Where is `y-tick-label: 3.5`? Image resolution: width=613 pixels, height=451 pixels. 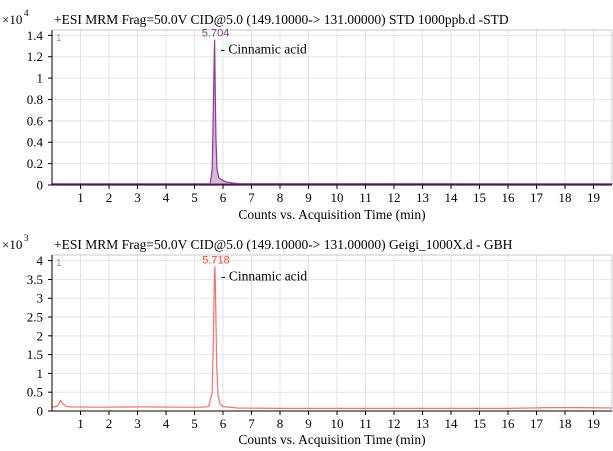
y-tick-label: 3.5 is located at coordinates (35, 279).